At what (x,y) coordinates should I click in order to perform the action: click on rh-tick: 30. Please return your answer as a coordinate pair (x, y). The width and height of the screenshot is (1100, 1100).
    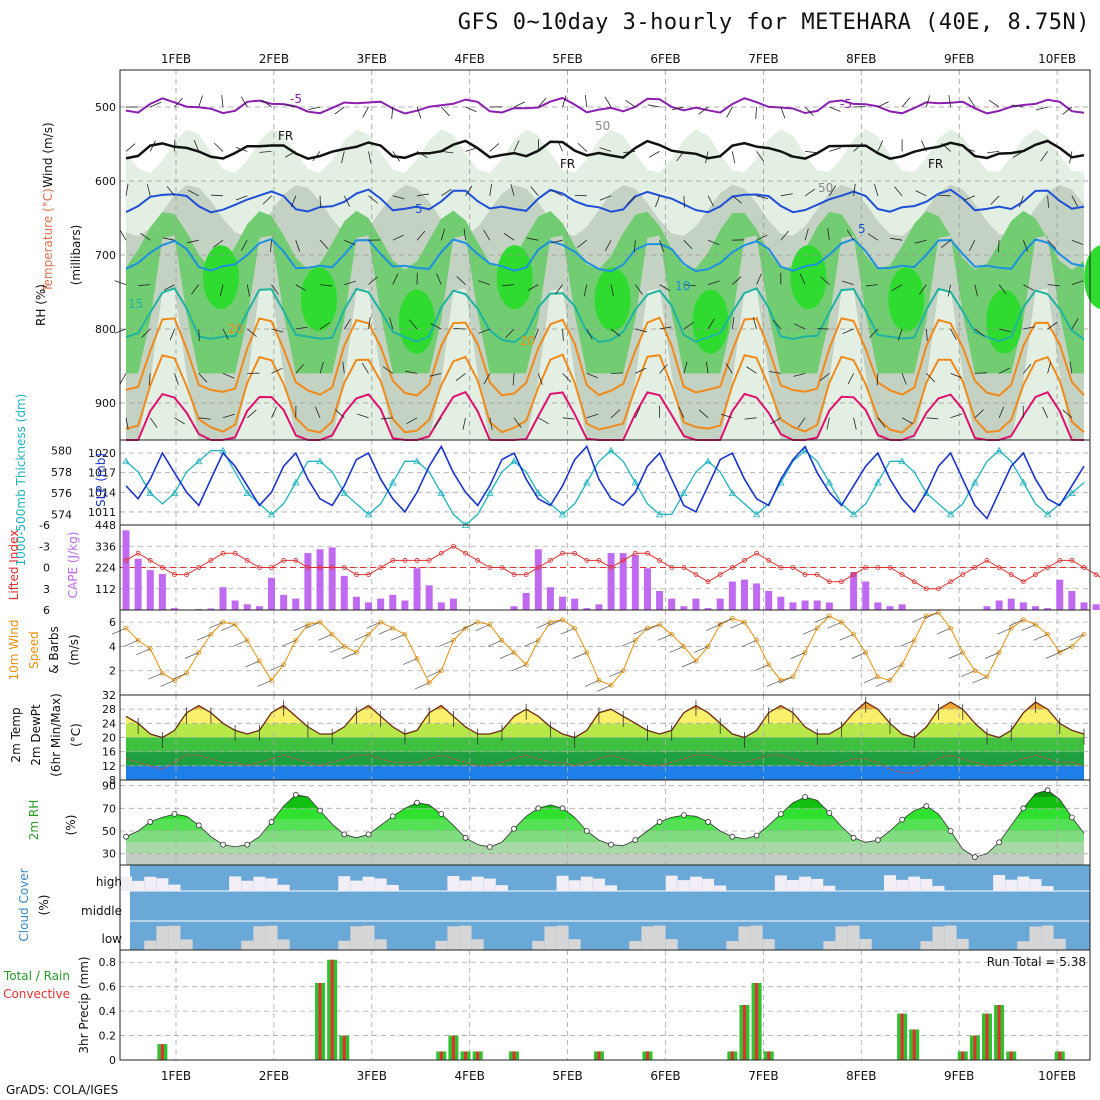
    Looking at the image, I should click on (109, 854).